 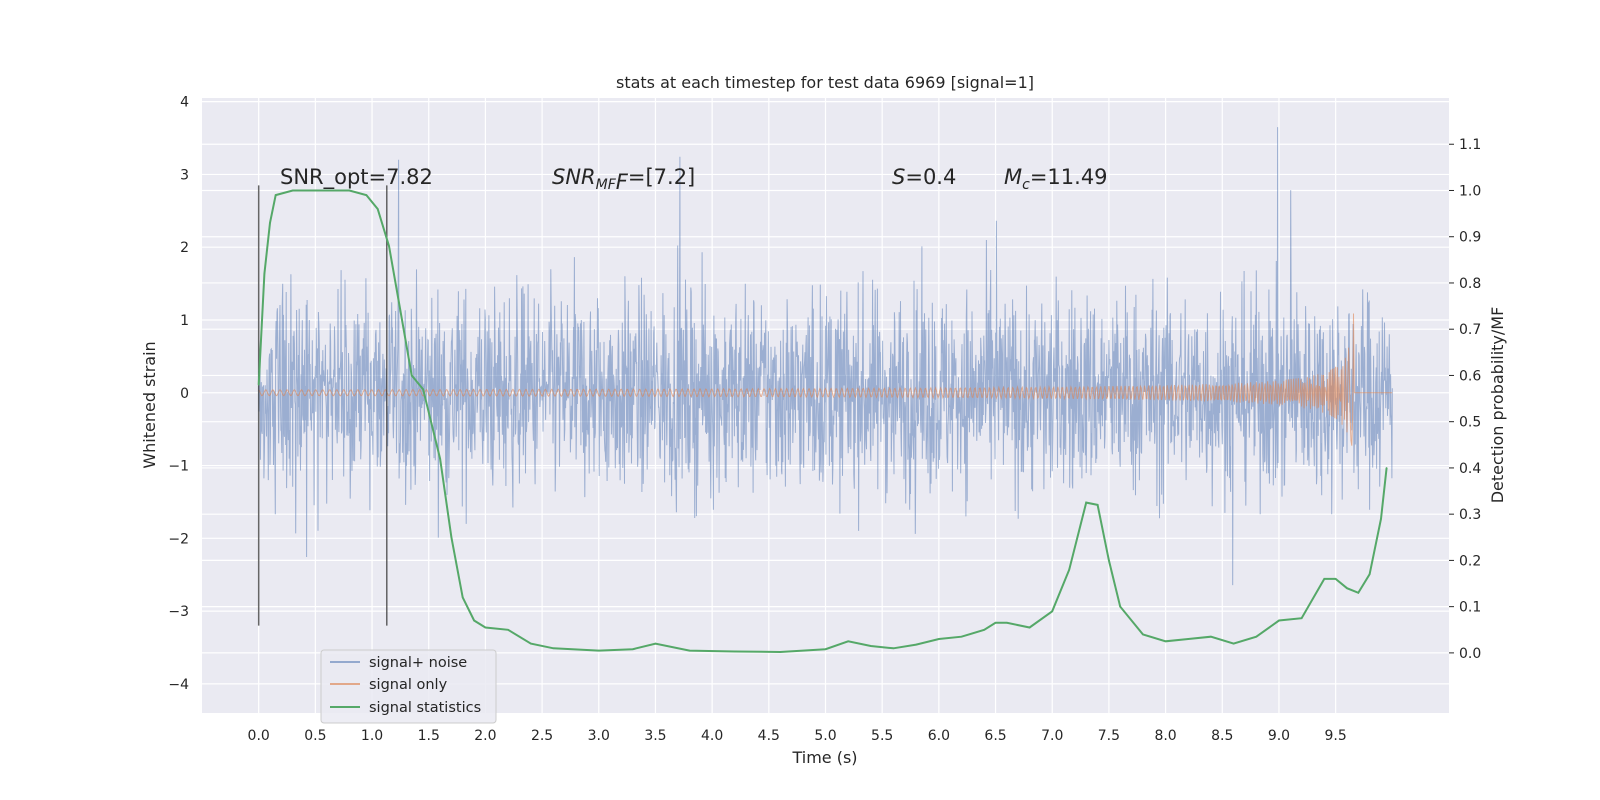 What do you see at coordinates (1222, 736) in the screenshot?
I see `x-tick-label: 8.5` at bounding box center [1222, 736].